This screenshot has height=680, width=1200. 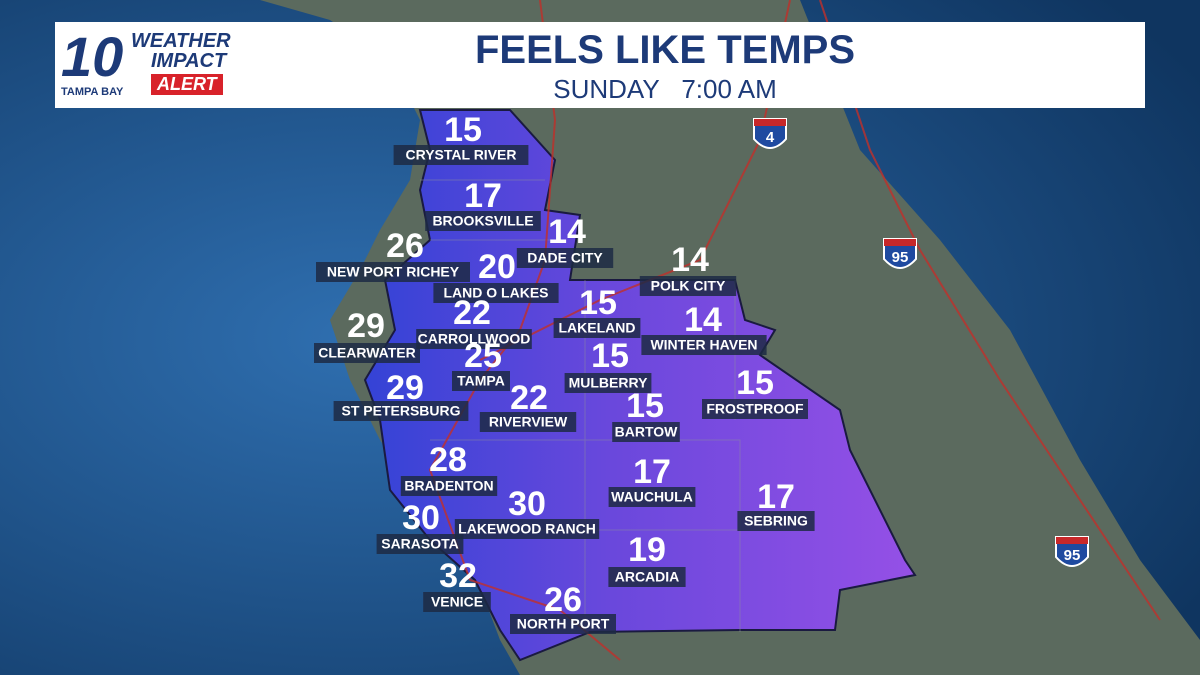 I want to click on feels-like-temp: 19, so click(x=647, y=550).